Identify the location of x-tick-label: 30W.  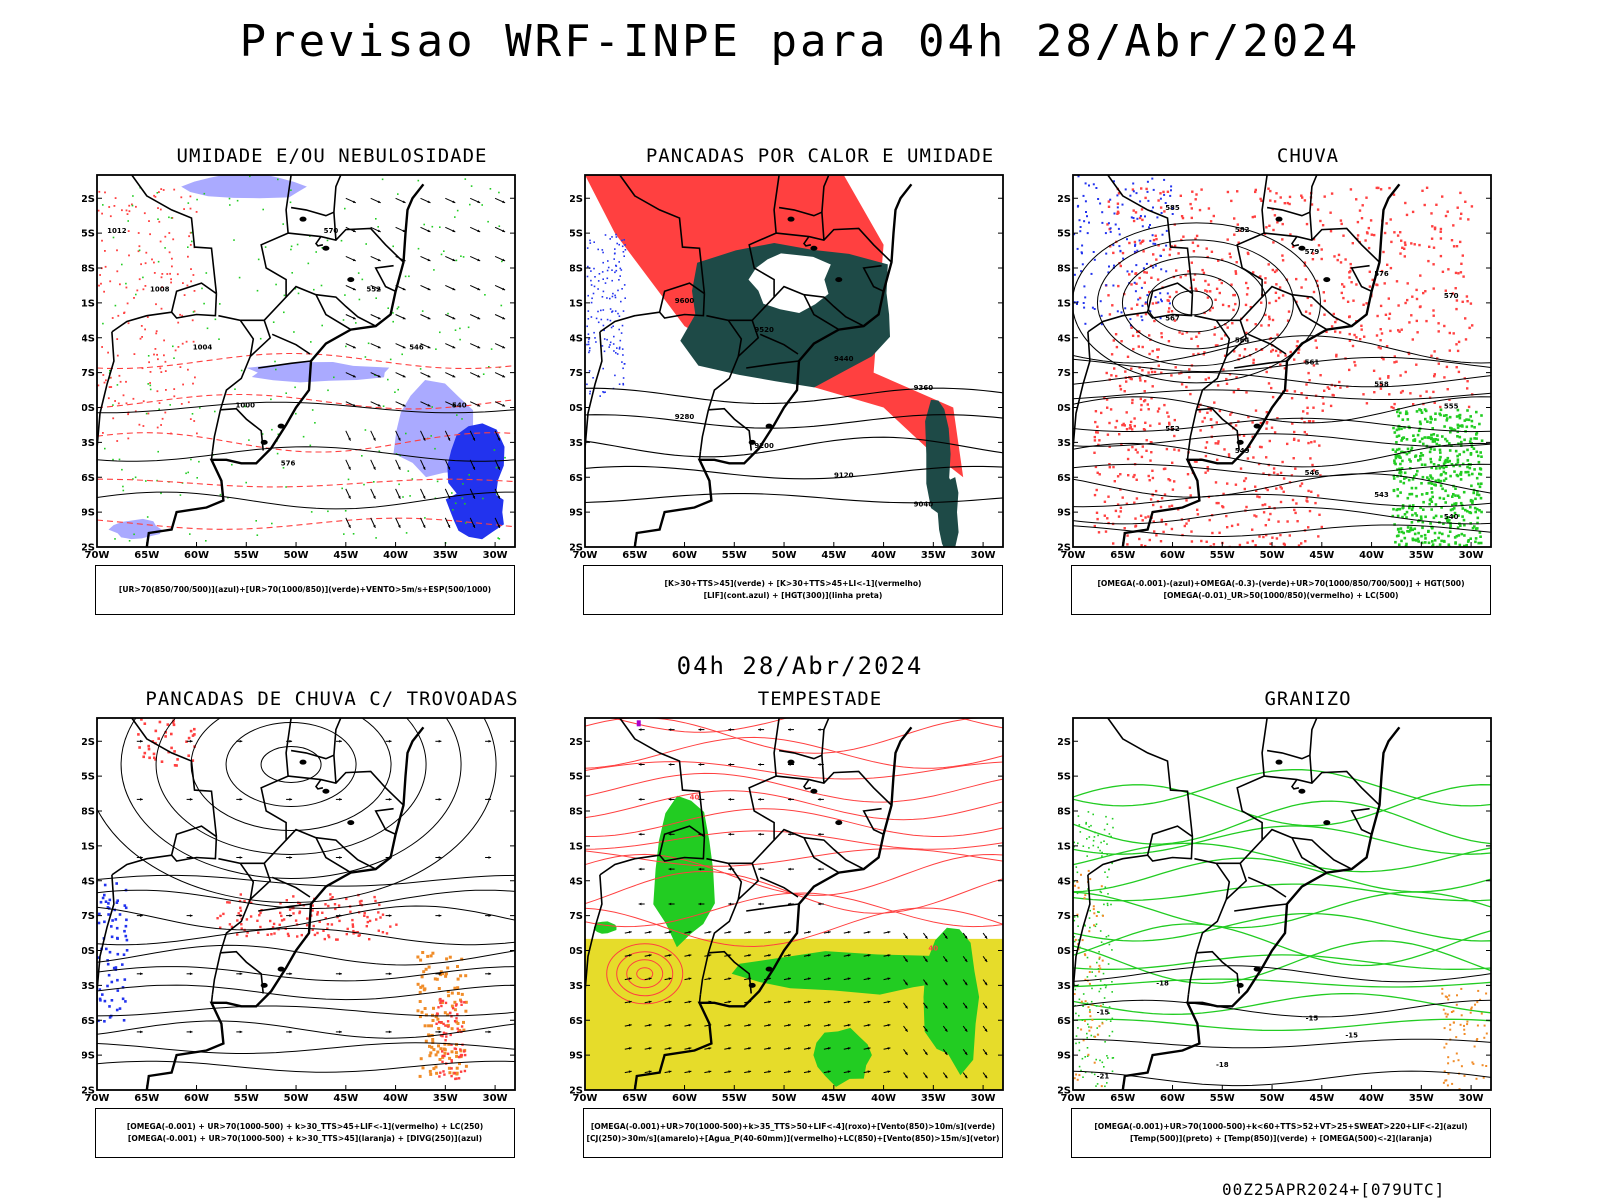
(495, 555).